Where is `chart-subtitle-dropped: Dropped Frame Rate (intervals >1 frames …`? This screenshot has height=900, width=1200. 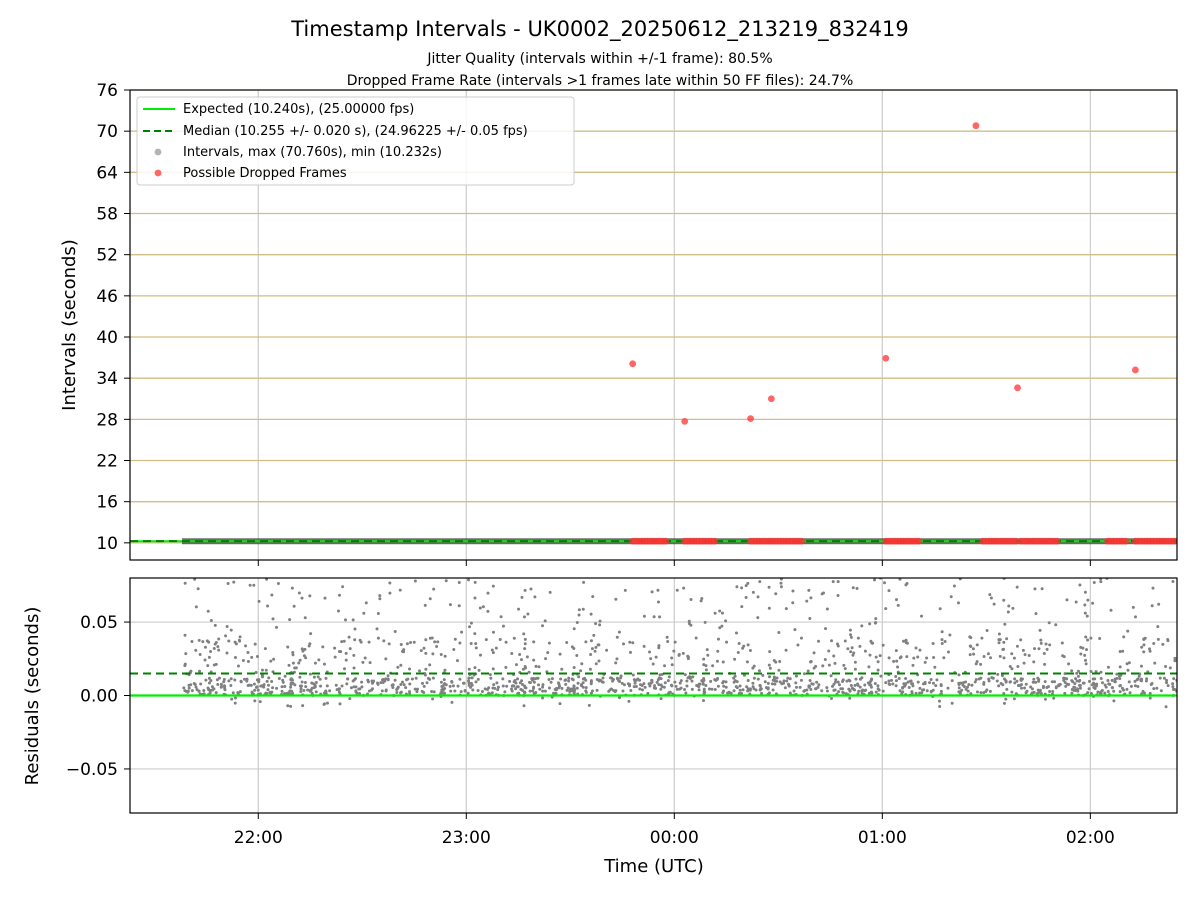 chart-subtitle-dropped: Dropped Frame Rate (intervals >1 frames … is located at coordinates (600, 81).